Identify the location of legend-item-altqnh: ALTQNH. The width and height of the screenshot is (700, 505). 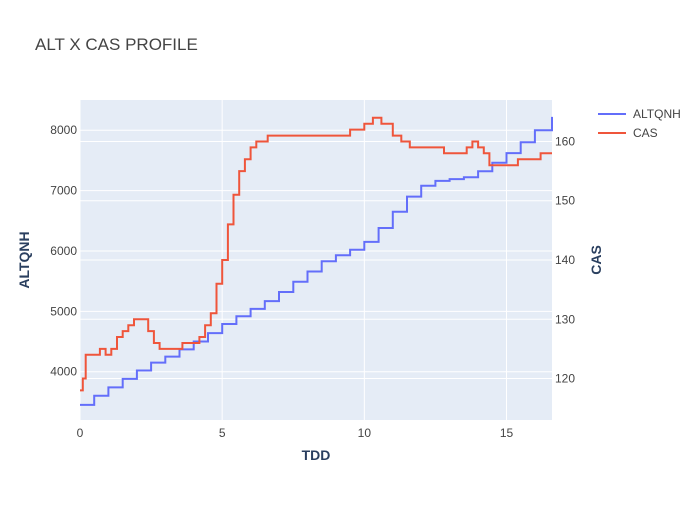
(639, 114).